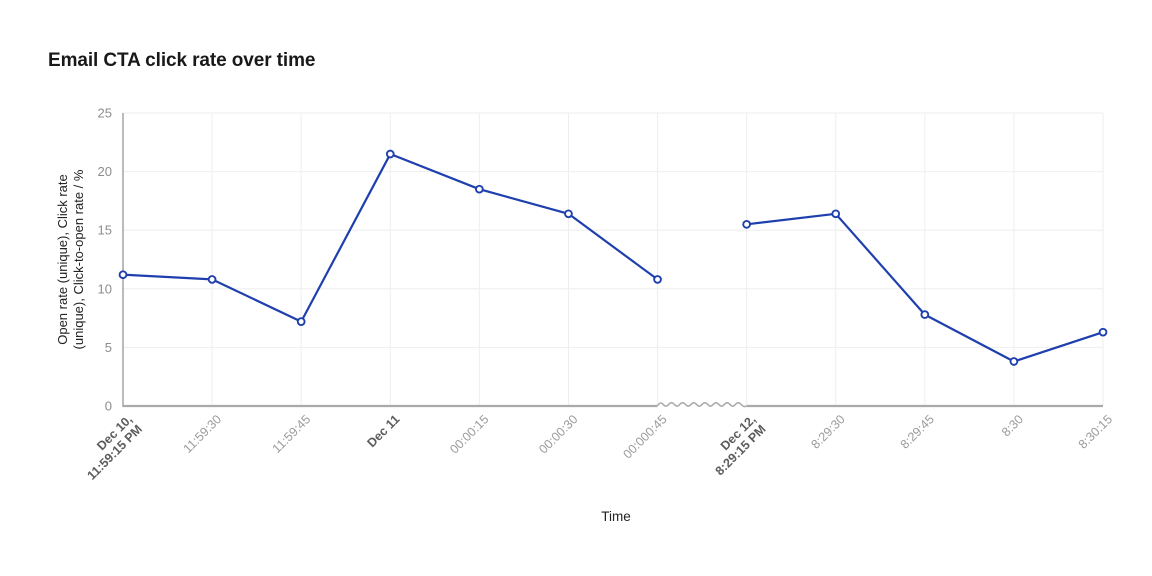 This screenshot has height=576, width=1152. I want to click on axis-break-squiggle, so click(702, 404).